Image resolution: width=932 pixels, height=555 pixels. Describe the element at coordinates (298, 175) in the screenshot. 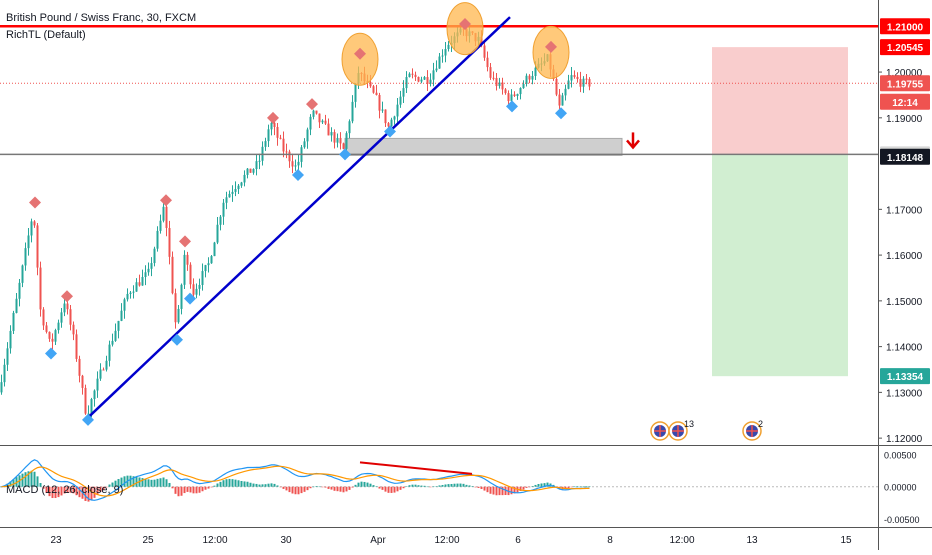

I see `swing-low-marker` at that location.